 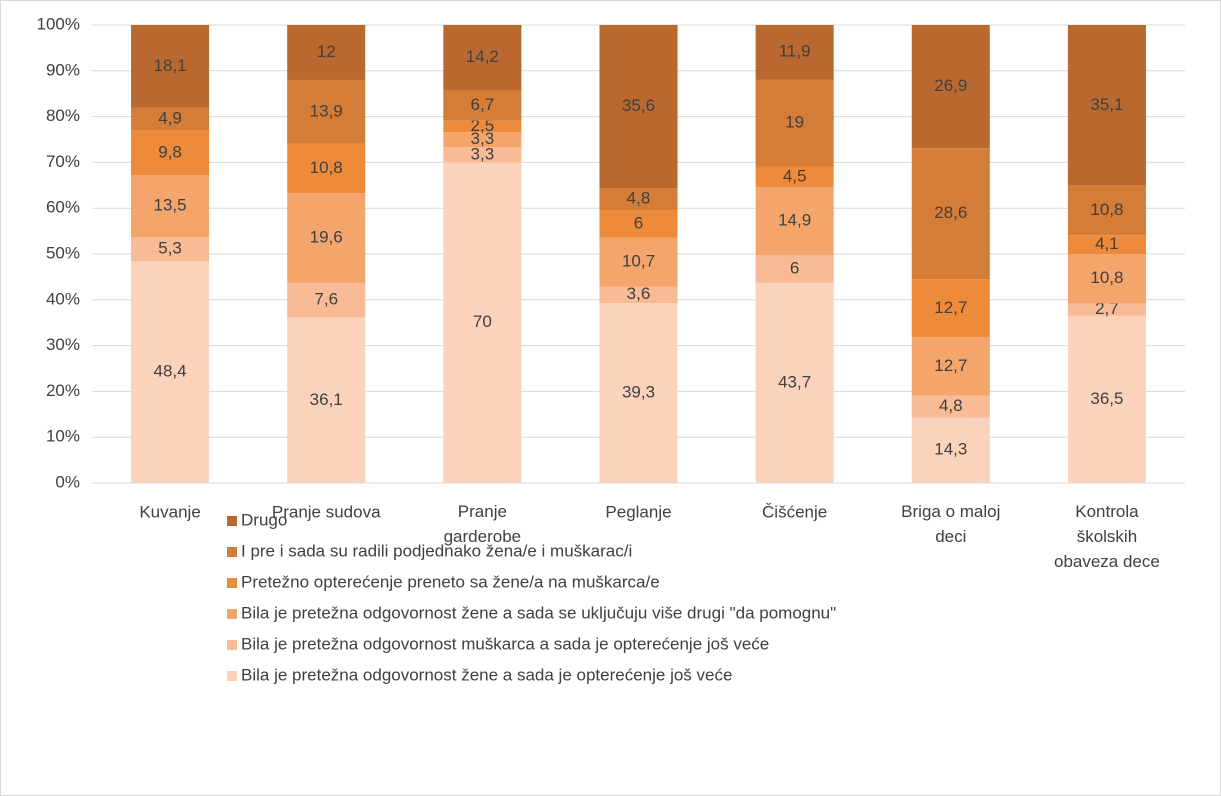 What do you see at coordinates (63, 161) in the screenshot?
I see `y-tick-label: 70%` at bounding box center [63, 161].